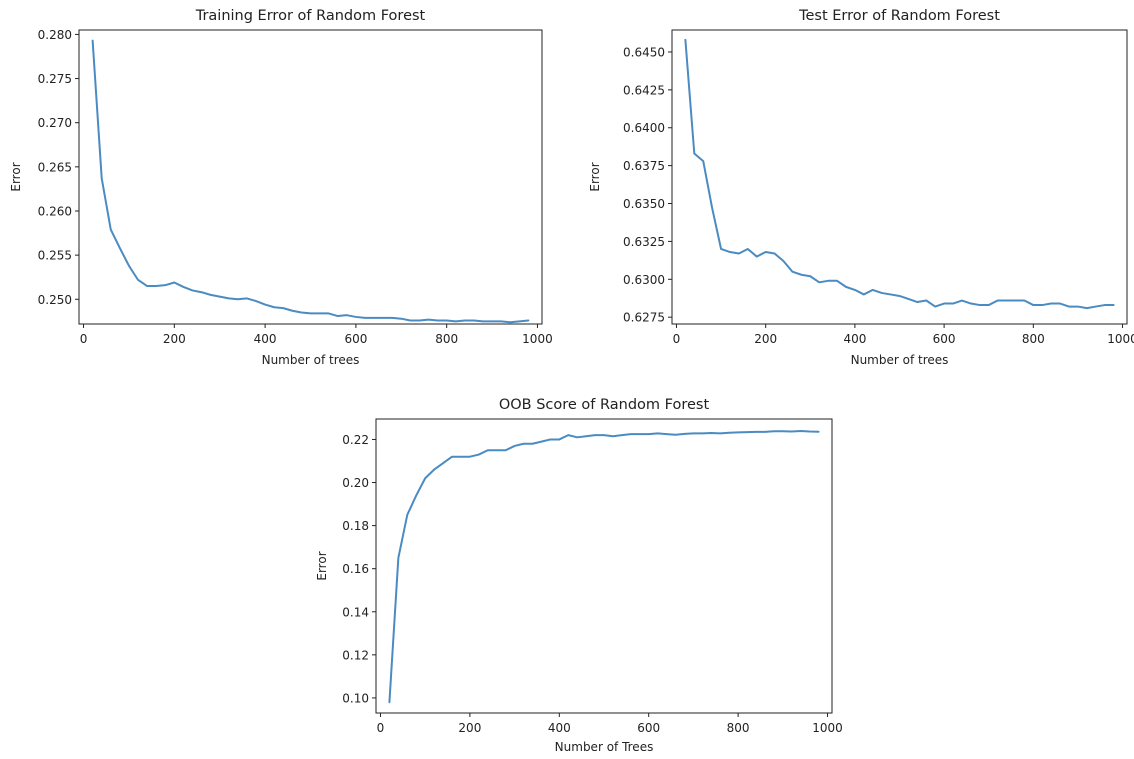  What do you see at coordinates (644, 52) in the screenshot?
I see `y-tick-label: 0.6450` at bounding box center [644, 52].